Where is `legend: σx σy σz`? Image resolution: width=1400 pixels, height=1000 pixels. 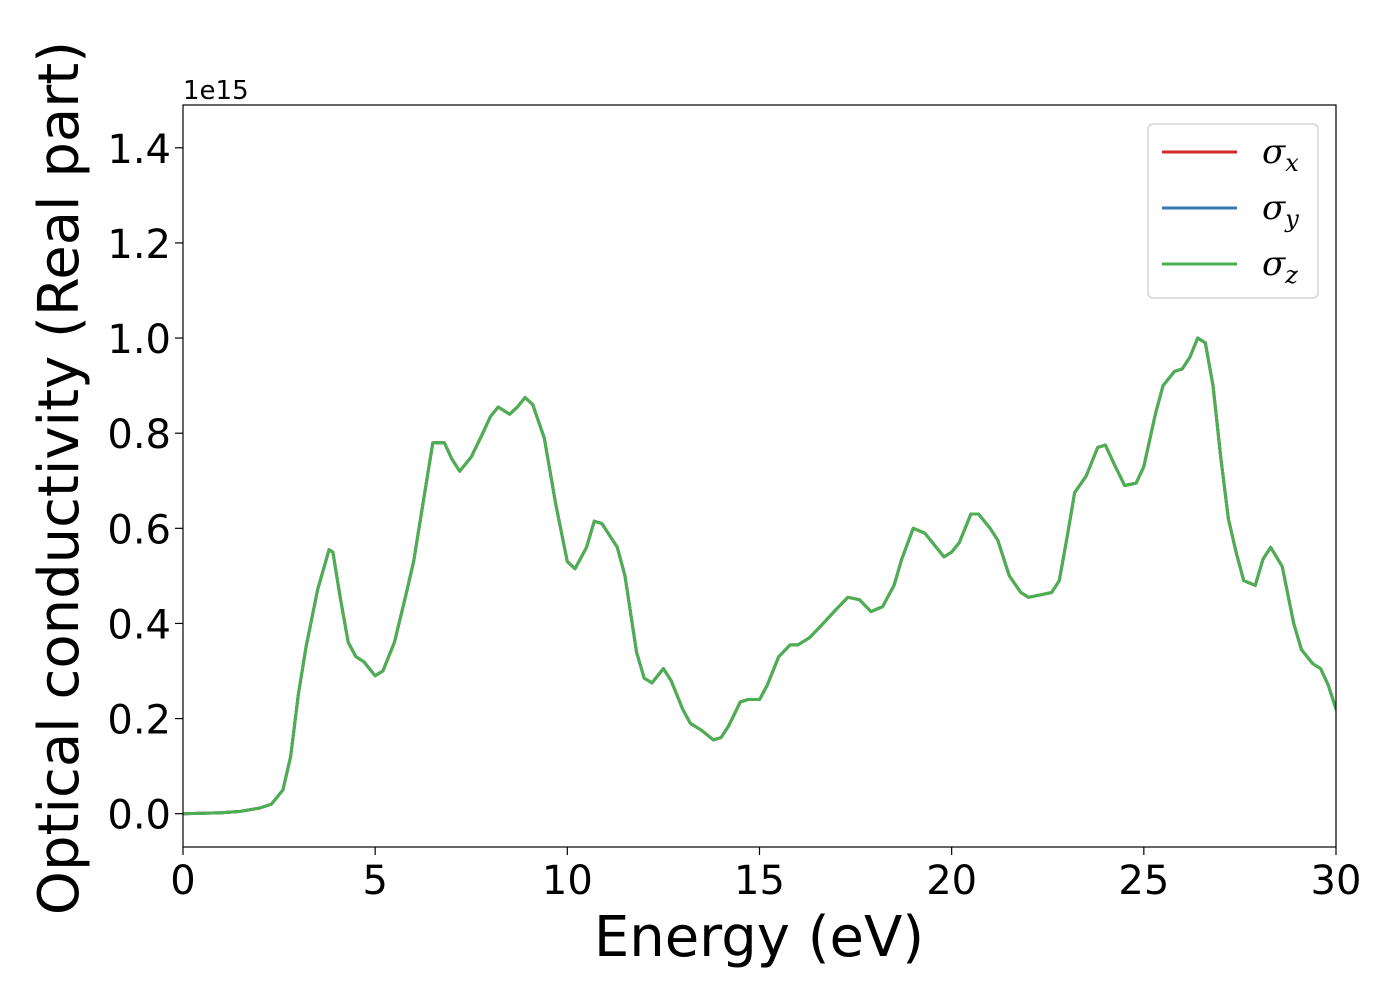 legend: σx σy σz is located at coordinates (1233, 211).